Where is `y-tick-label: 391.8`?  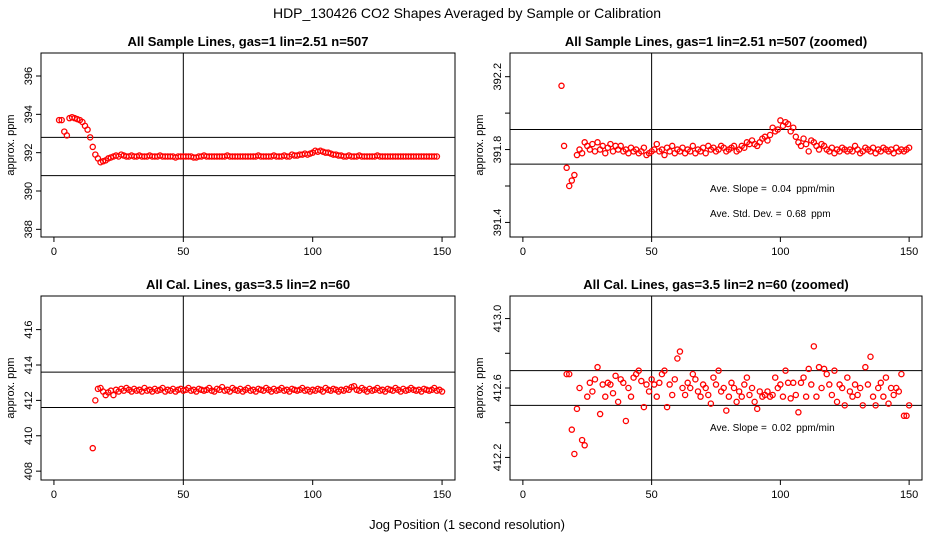 y-tick-label: 391.8 is located at coordinates (498, 150).